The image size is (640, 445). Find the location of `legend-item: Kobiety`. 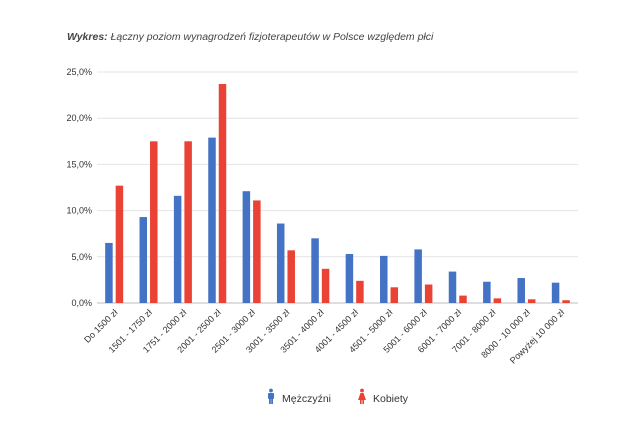

legend-item: Kobiety is located at coordinates (383, 396).